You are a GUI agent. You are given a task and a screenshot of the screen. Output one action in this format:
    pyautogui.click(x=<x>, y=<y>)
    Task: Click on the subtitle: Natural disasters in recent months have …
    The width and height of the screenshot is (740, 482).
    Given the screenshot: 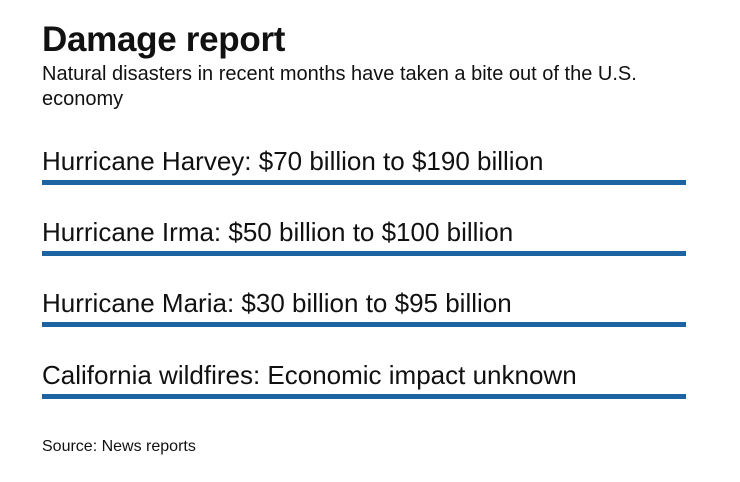 What is the action you would take?
    pyautogui.click(x=339, y=86)
    